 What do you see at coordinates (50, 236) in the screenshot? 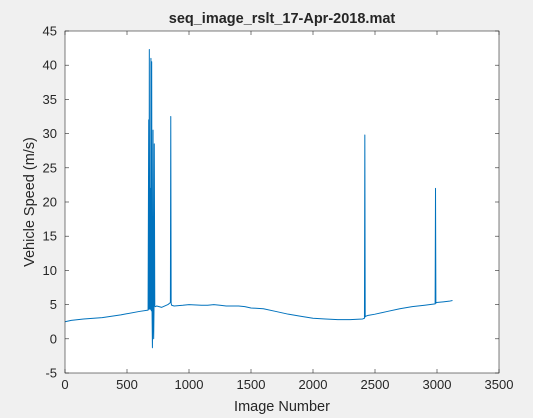
I see `y-tick-label: 15` at bounding box center [50, 236].